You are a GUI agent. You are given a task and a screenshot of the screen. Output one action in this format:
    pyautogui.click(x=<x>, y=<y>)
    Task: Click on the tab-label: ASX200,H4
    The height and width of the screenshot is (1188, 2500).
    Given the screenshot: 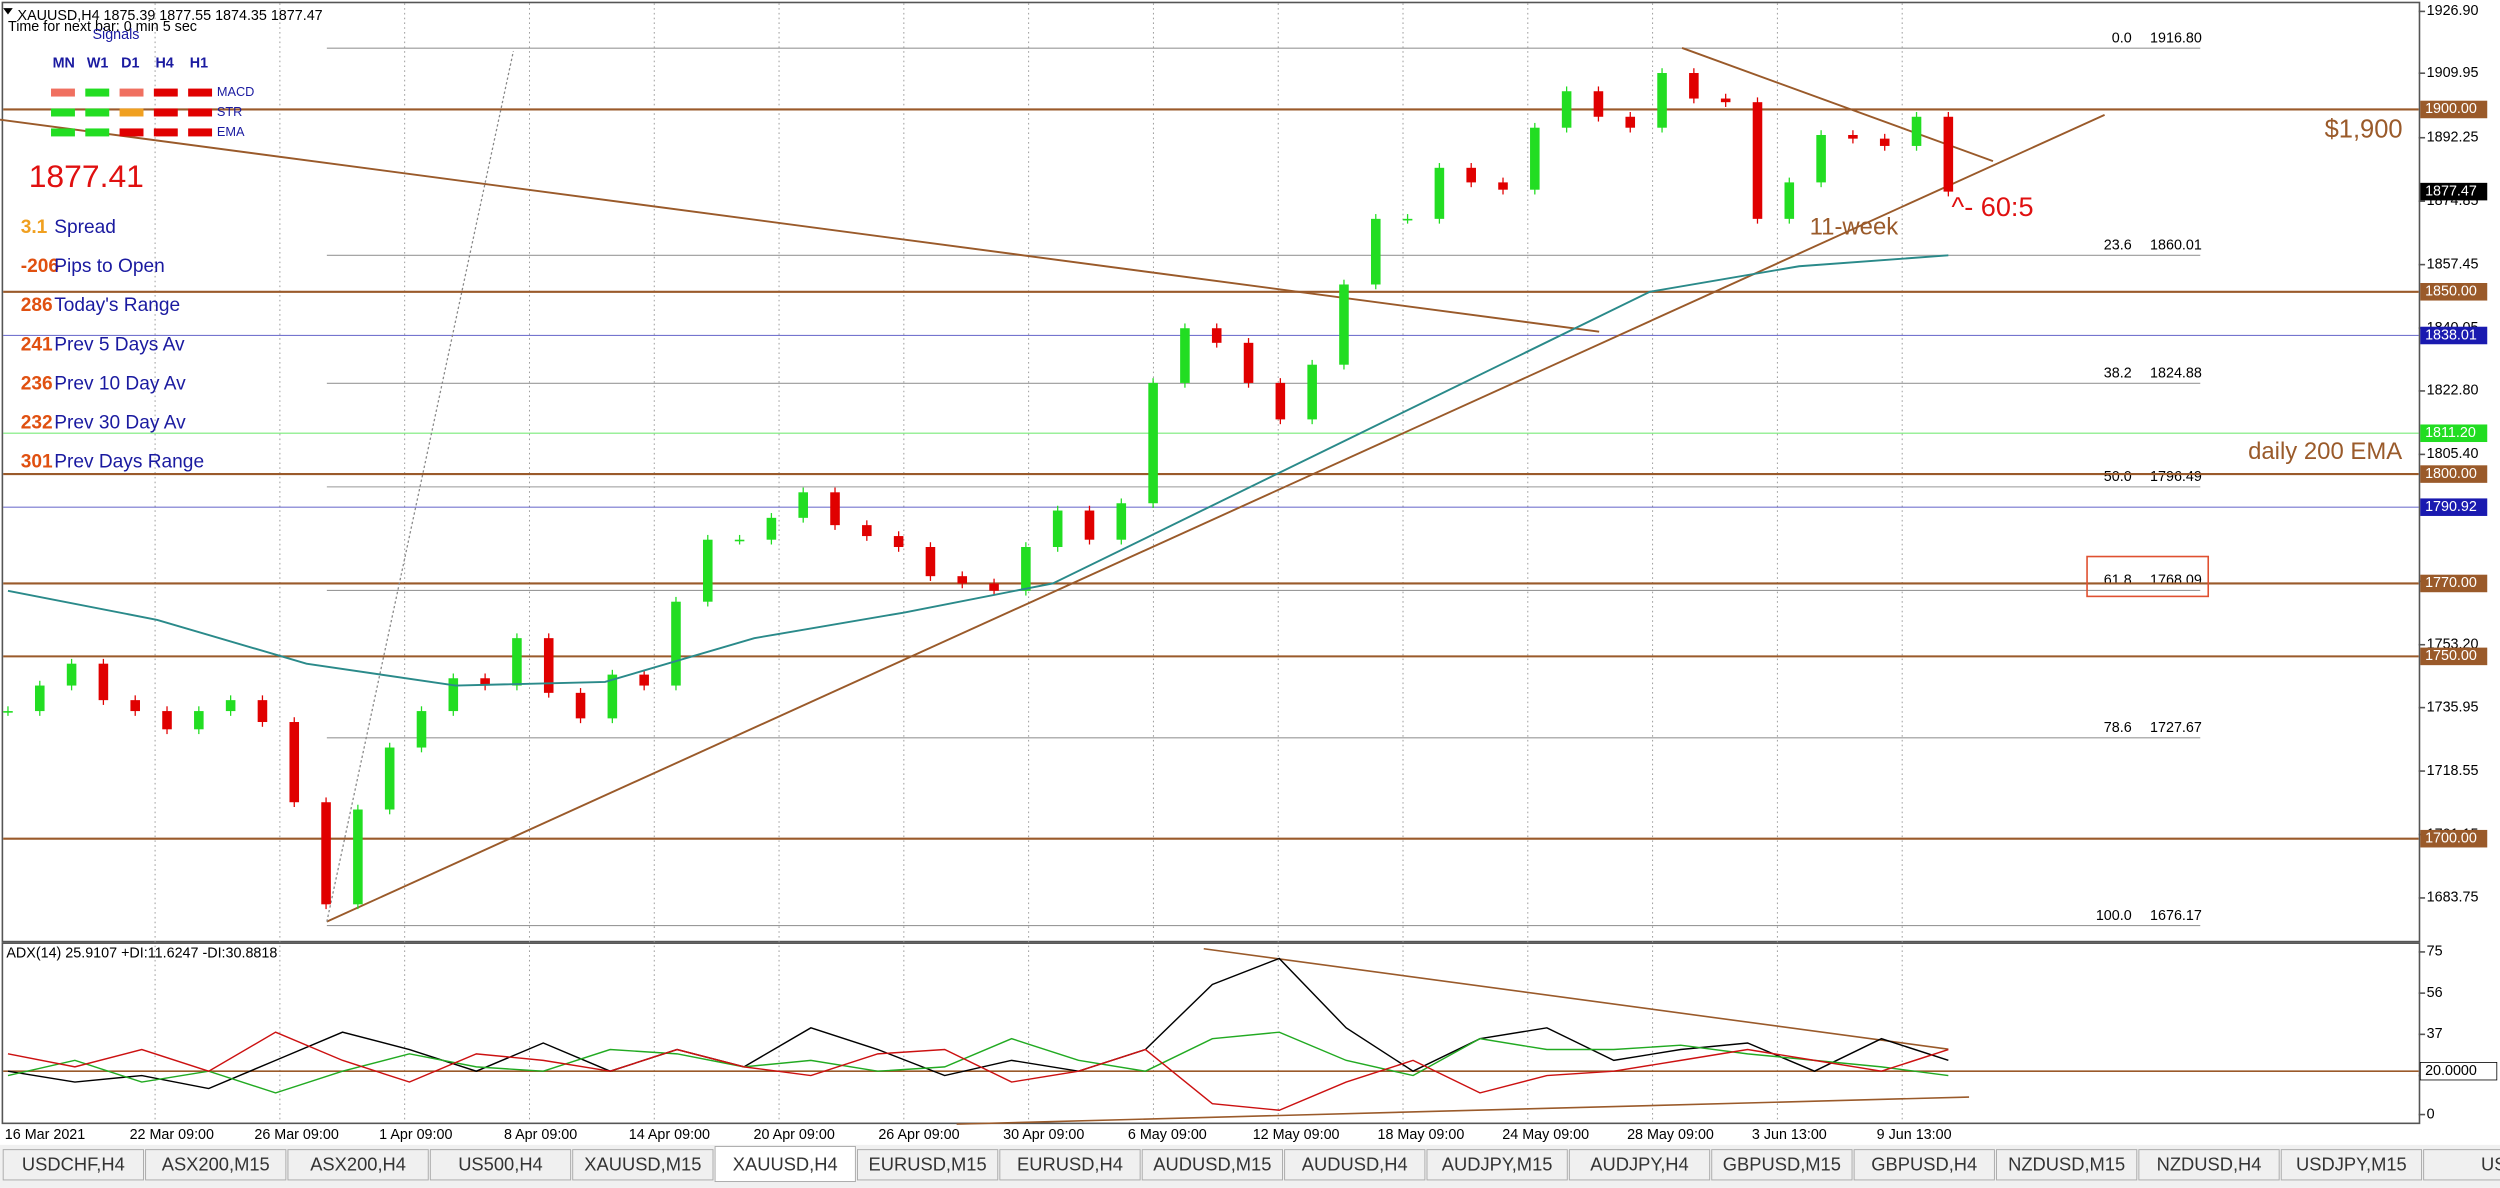 What is the action you would take?
    pyautogui.click(x=358, y=1163)
    